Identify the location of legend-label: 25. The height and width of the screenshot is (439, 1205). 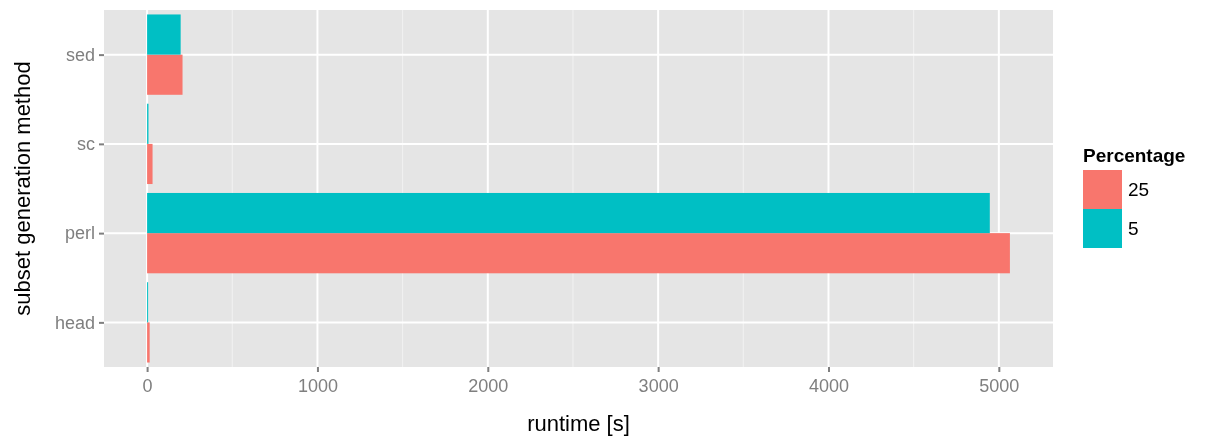
(1139, 189).